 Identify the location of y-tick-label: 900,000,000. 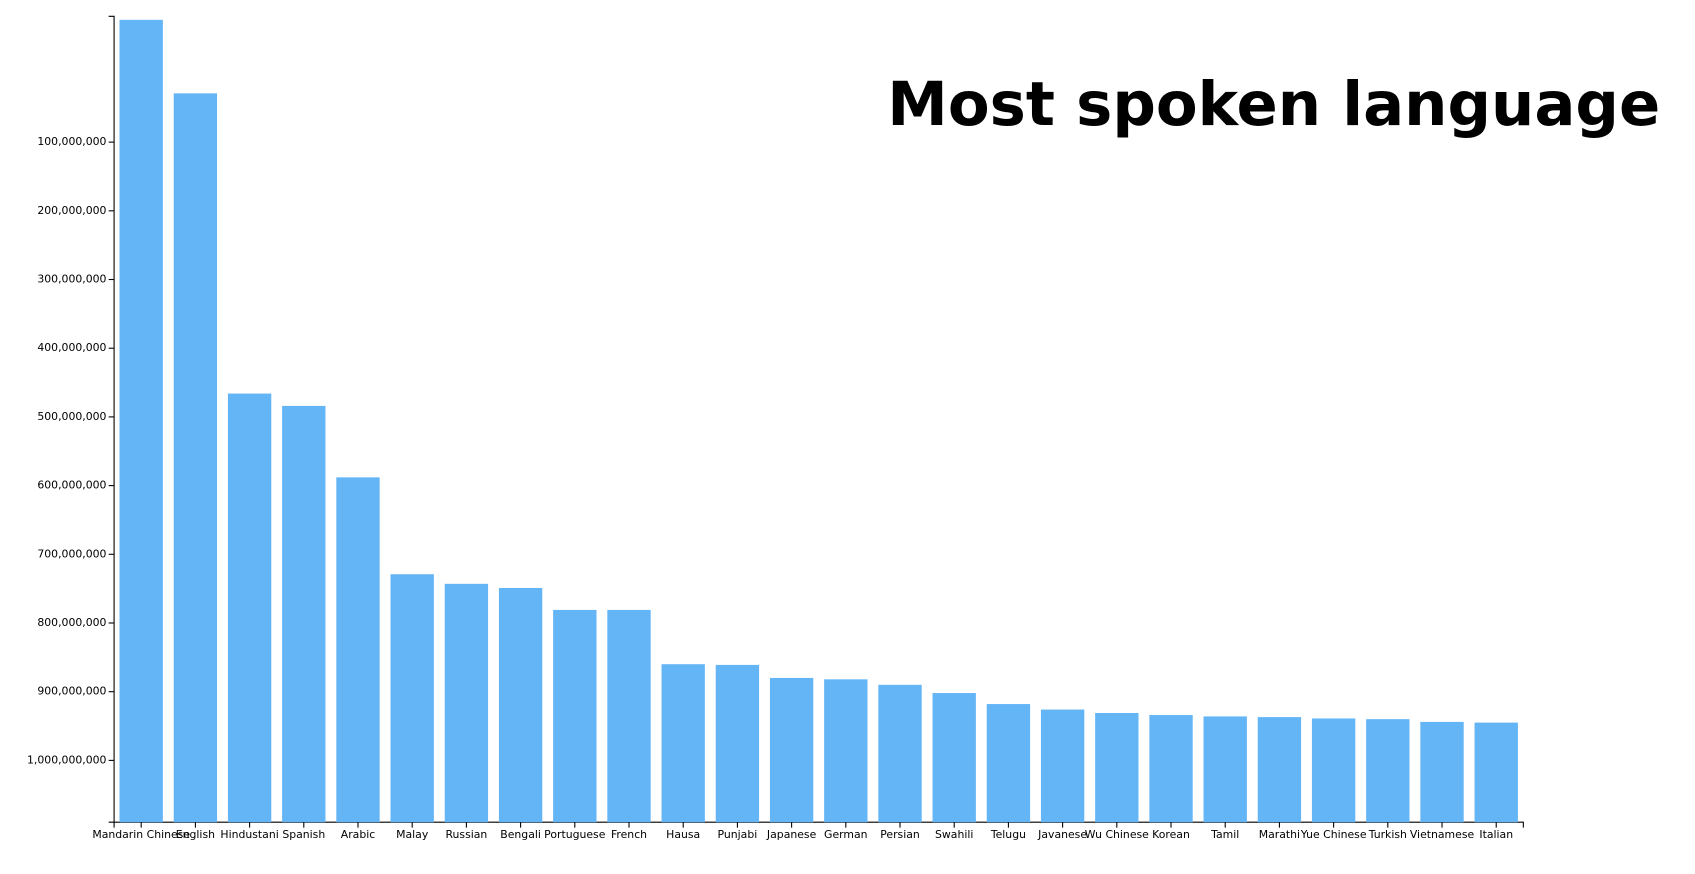
(71, 691).